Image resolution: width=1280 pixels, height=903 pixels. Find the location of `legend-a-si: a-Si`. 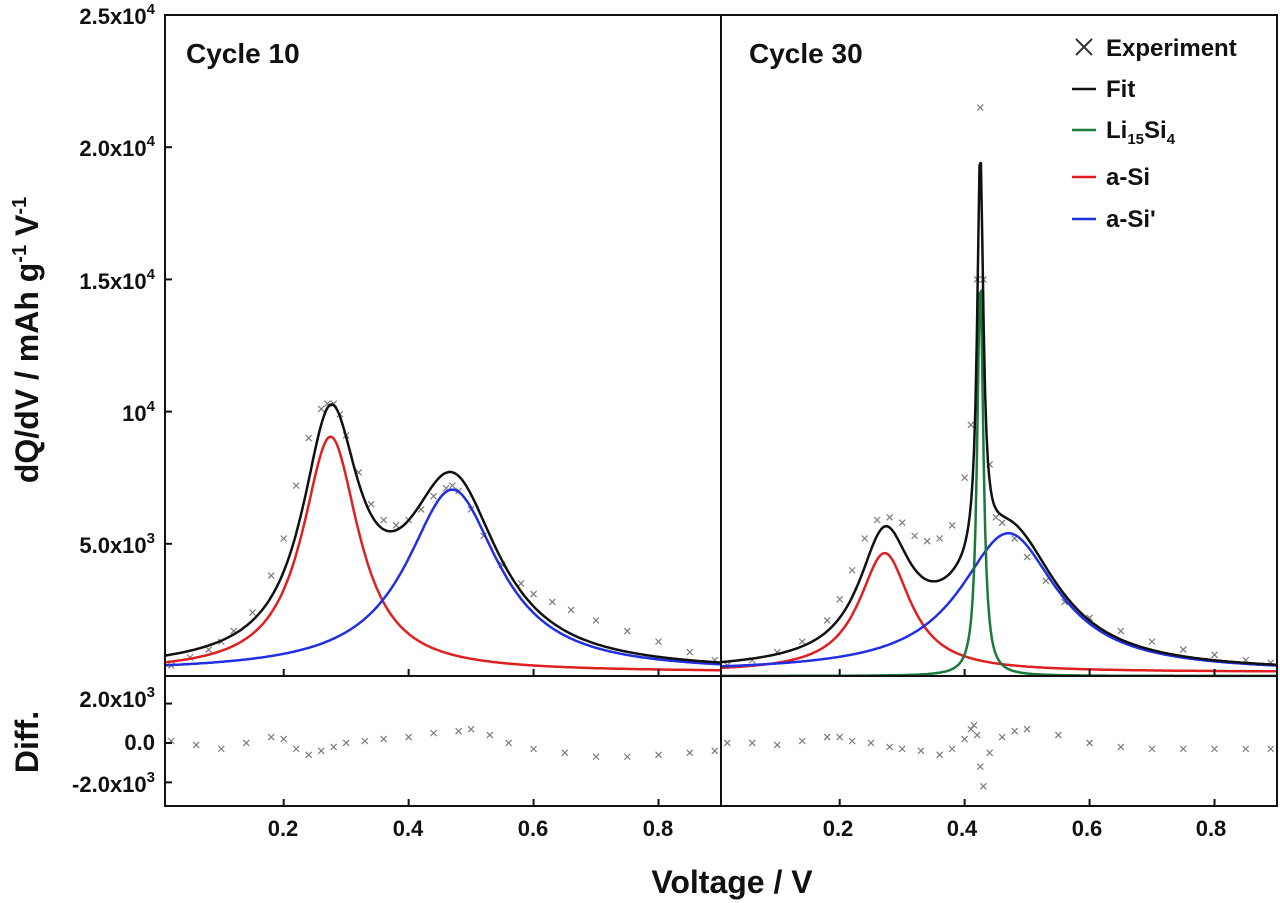

legend-a-si: a-Si is located at coordinates (1111, 177).